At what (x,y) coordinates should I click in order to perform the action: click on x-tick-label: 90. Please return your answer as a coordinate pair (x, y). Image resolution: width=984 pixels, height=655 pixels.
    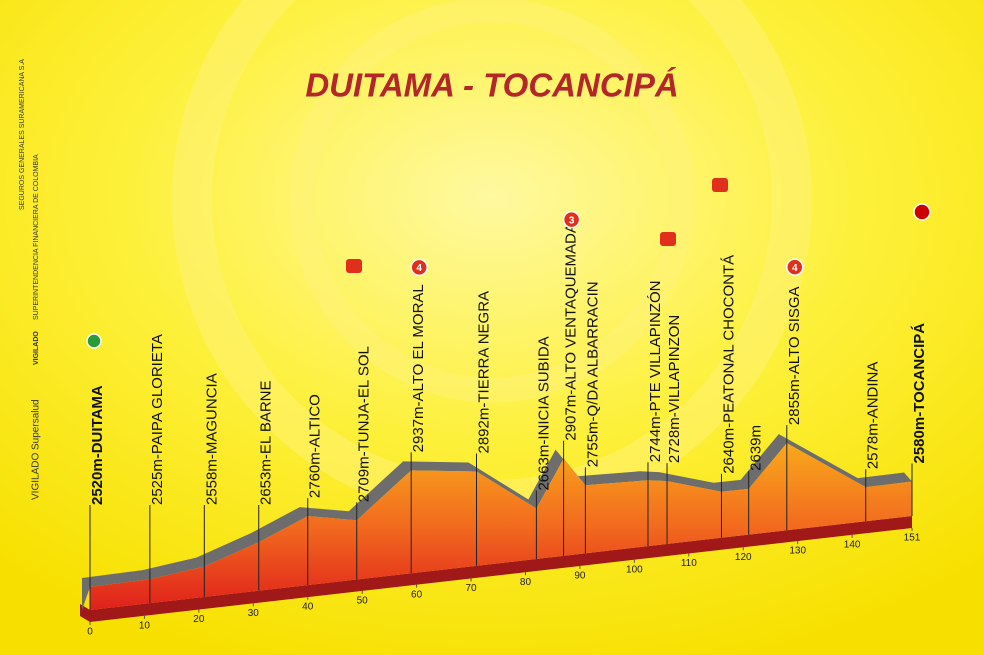
    Looking at the image, I should click on (580, 576).